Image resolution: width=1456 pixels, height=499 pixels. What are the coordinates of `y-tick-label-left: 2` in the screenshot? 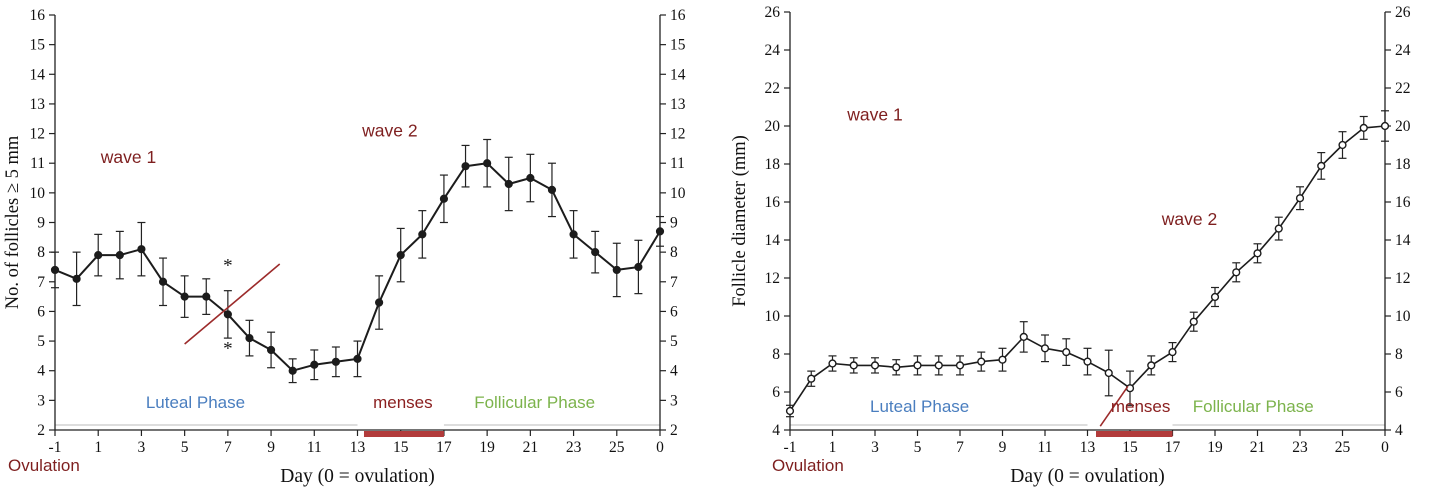 It's located at (41, 430).